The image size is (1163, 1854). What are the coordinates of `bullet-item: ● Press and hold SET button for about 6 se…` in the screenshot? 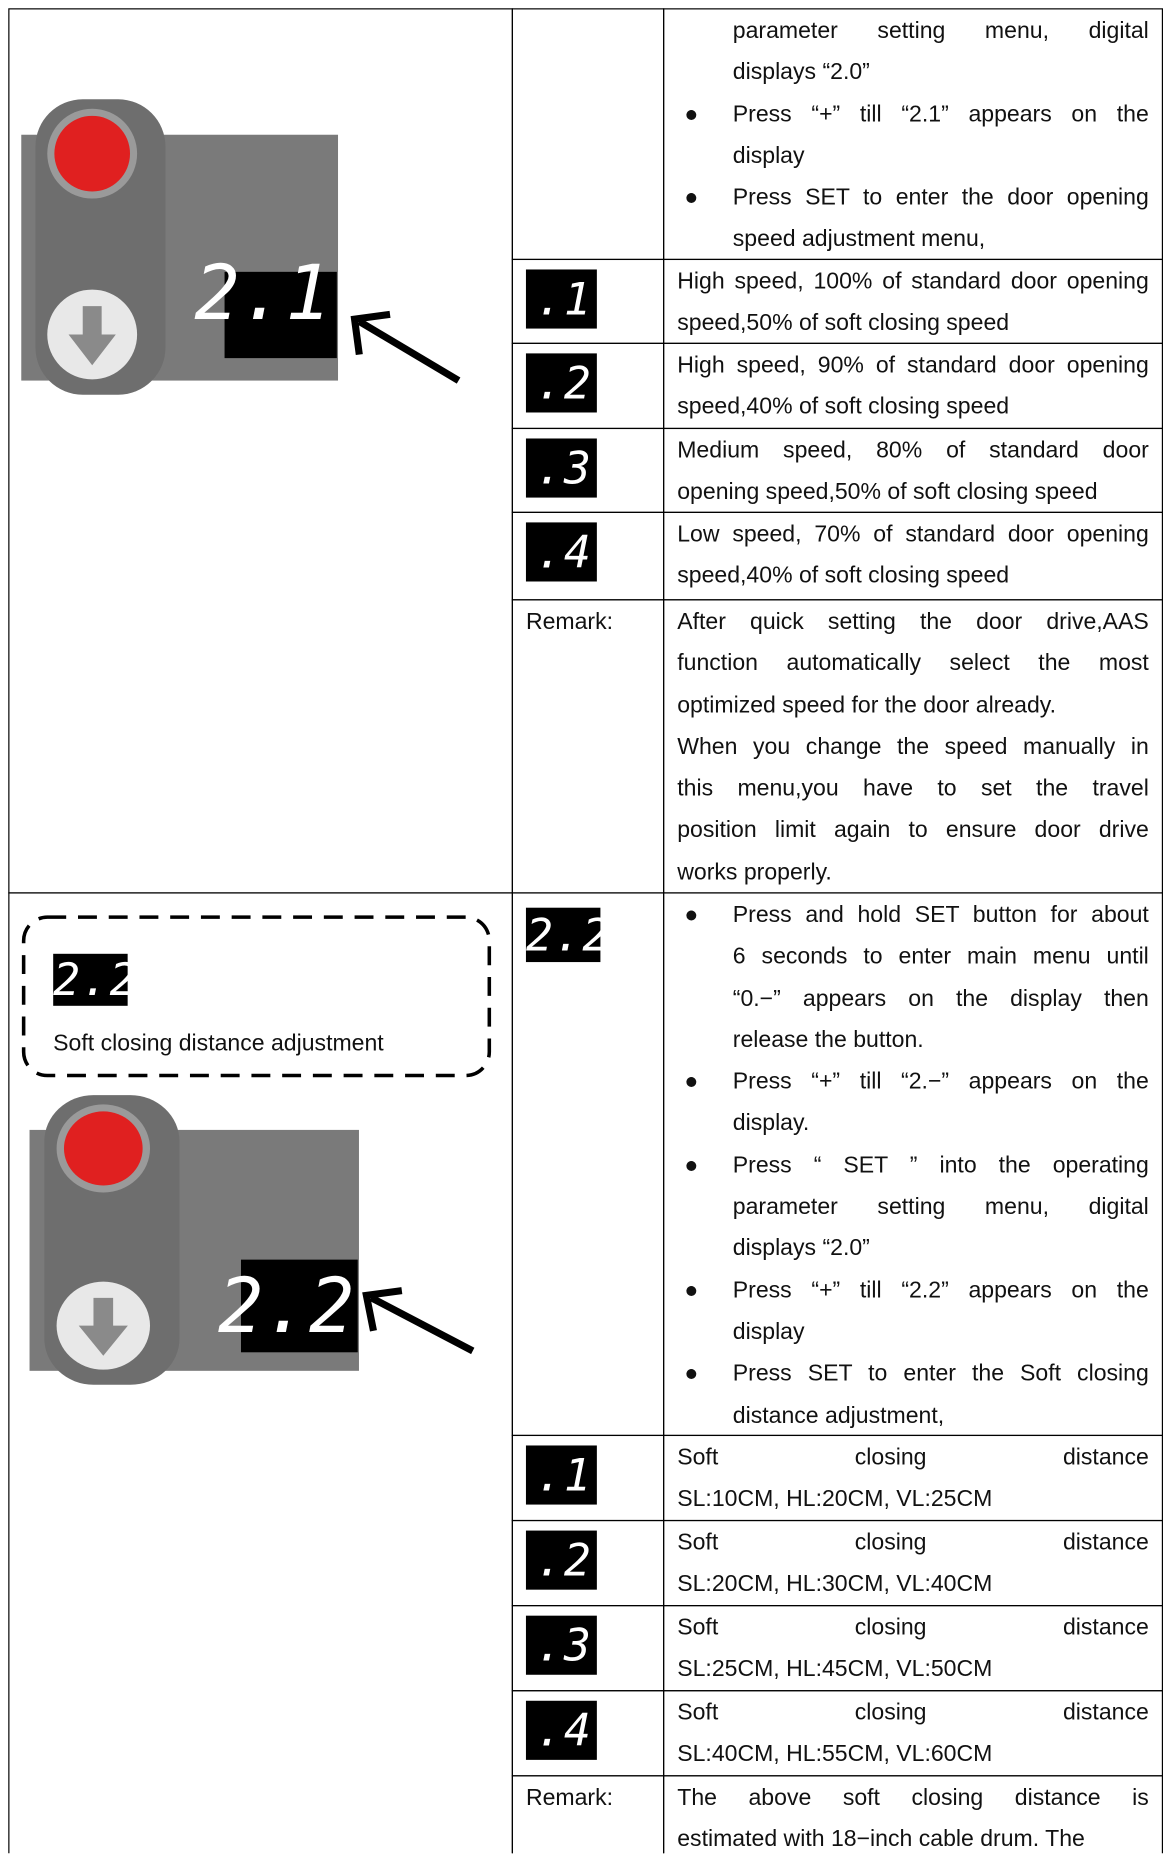 It's located at (913, 978).